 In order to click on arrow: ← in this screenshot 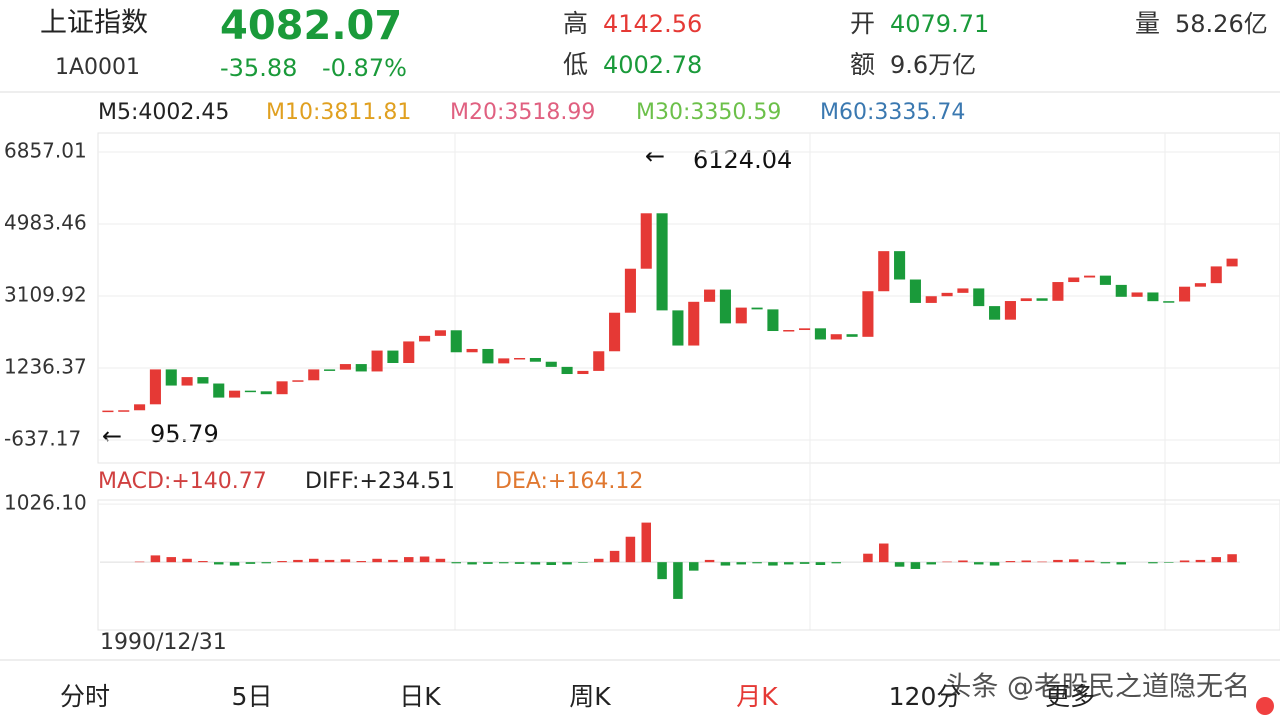, I will do `click(655, 156)`.